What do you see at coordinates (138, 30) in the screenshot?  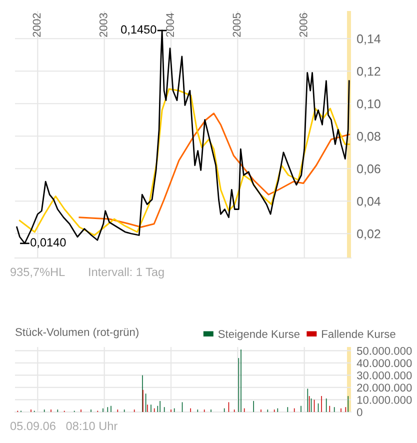 I see `annotation: 0,1450` at bounding box center [138, 30].